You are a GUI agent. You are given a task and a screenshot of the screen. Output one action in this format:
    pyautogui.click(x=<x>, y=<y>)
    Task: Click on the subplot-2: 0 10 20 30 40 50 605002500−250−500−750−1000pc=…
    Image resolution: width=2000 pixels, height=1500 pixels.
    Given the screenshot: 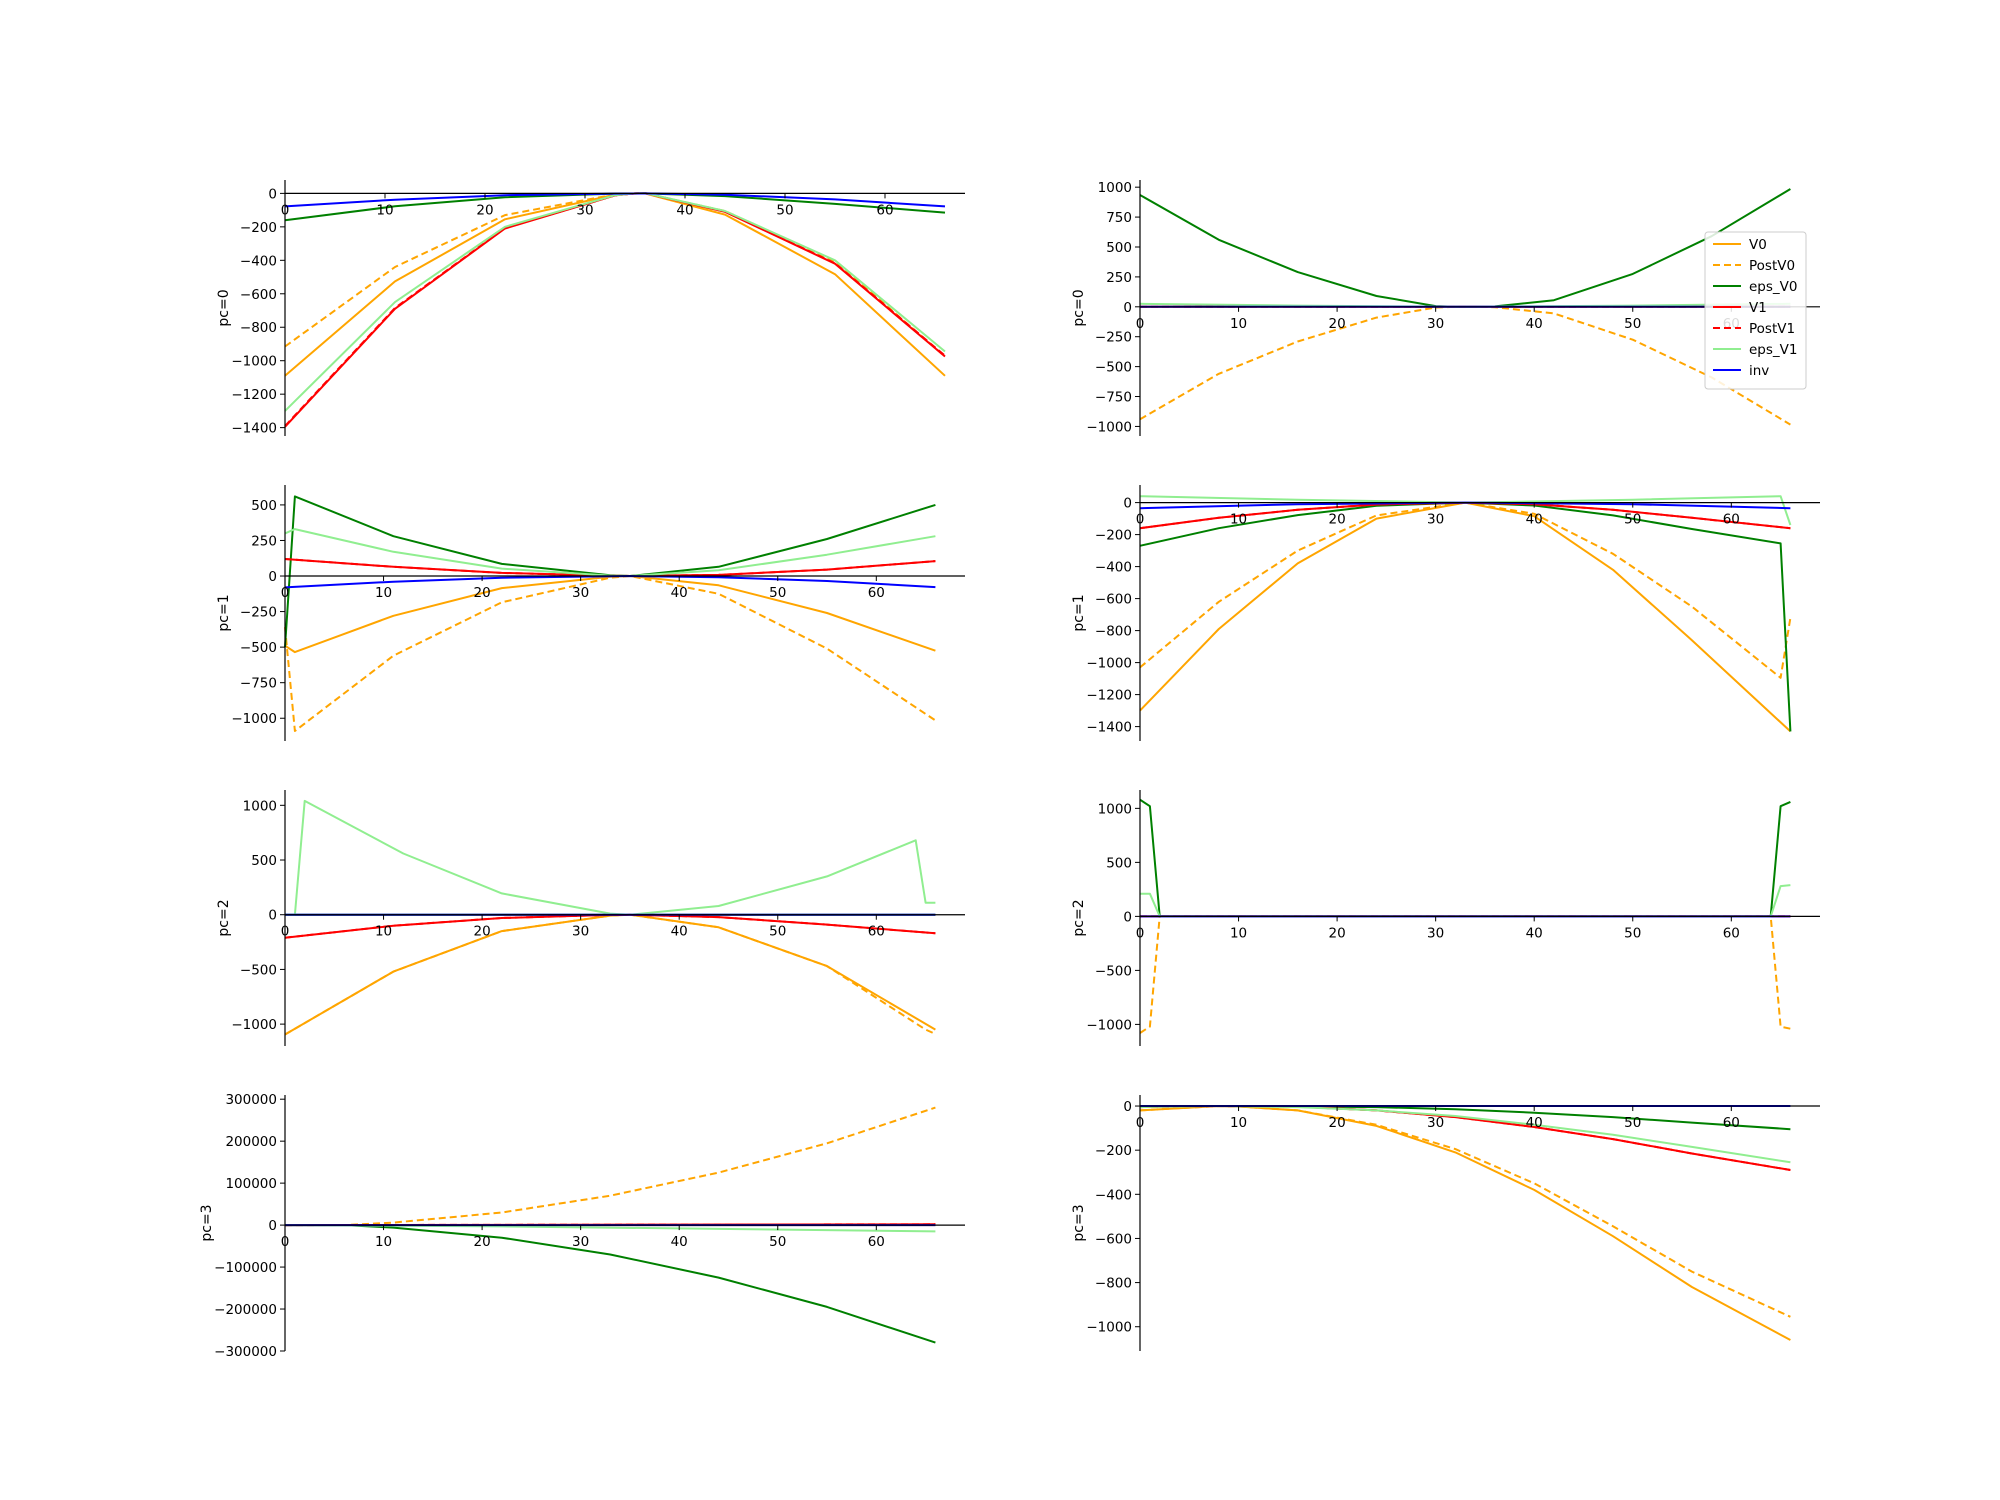 What is the action you would take?
    pyautogui.click(x=590, y=613)
    